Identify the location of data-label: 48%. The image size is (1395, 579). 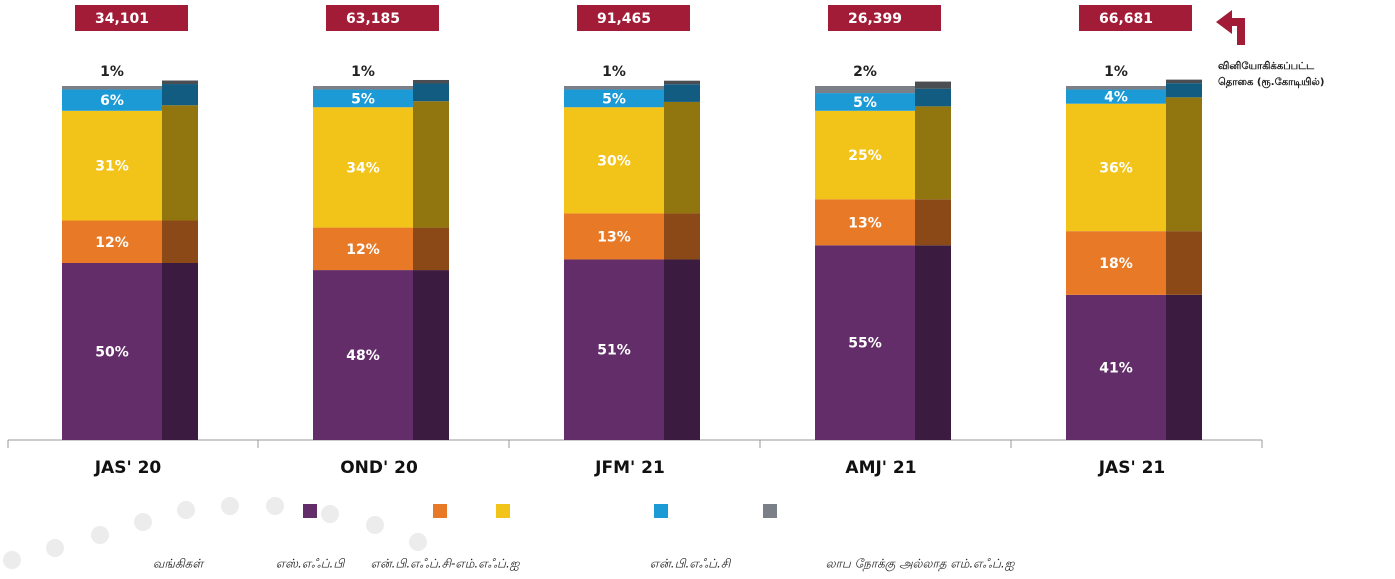
(363, 356).